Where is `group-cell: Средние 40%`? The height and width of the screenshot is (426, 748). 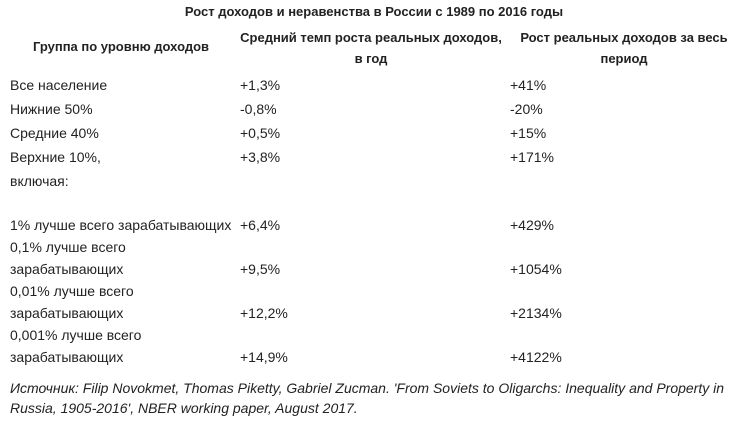
group-cell: Средние 40% is located at coordinates (54, 133).